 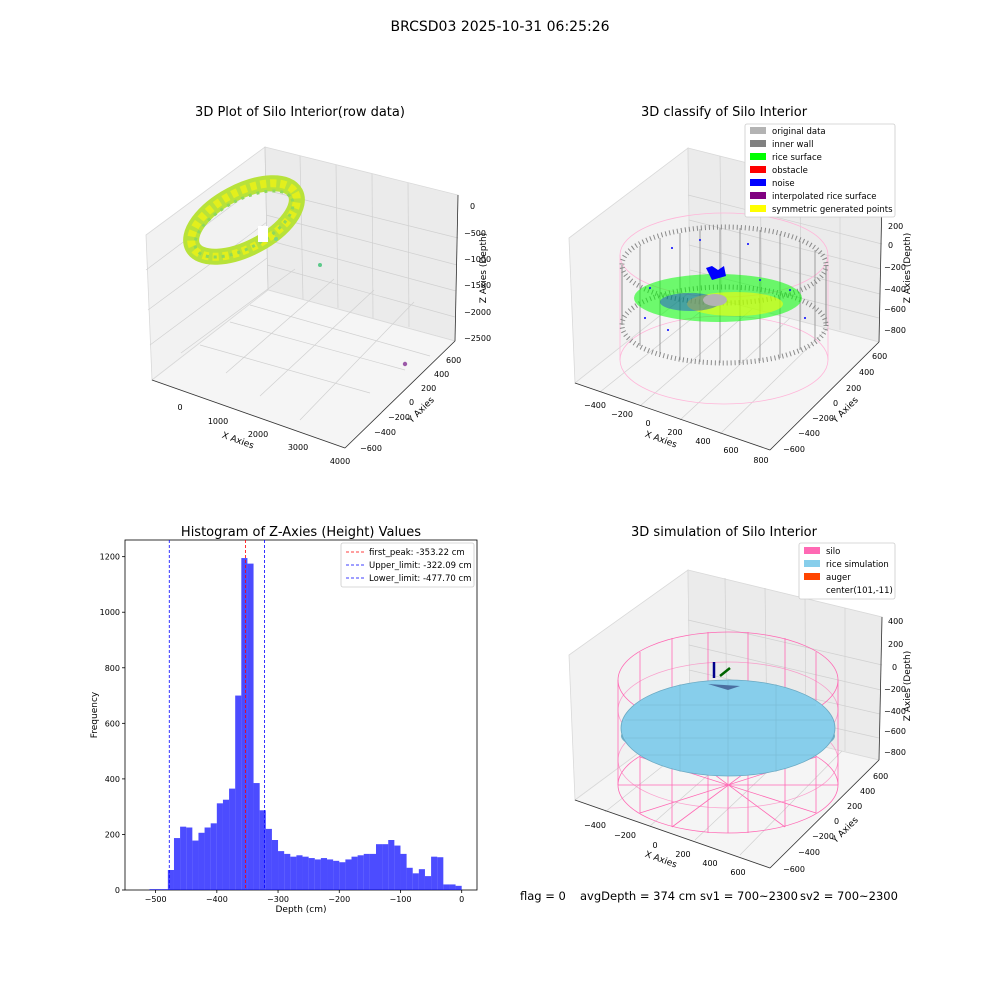 What do you see at coordinates (665, 849) in the screenshot?
I see `sim-x-ticks: −400 −200 0 200 400 600` at bounding box center [665, 849].